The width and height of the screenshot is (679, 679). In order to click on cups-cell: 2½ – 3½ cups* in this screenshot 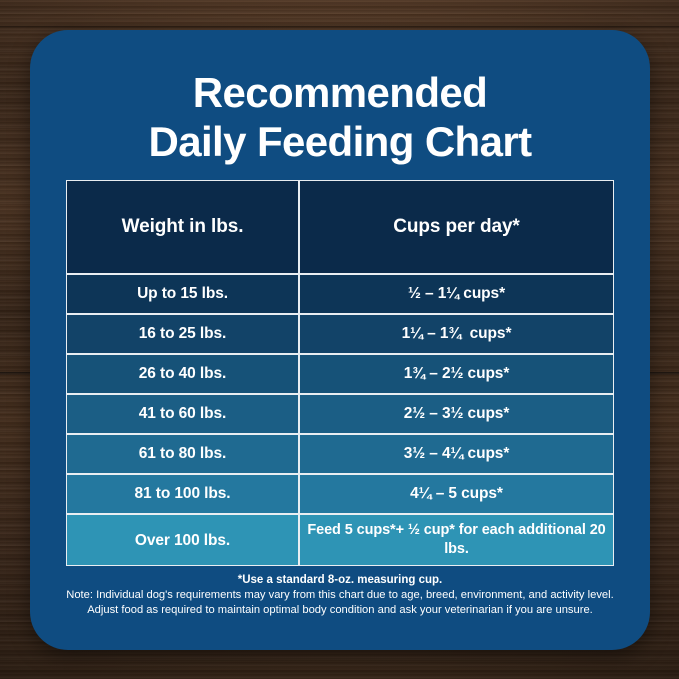, I will do `click(456, 414)`.